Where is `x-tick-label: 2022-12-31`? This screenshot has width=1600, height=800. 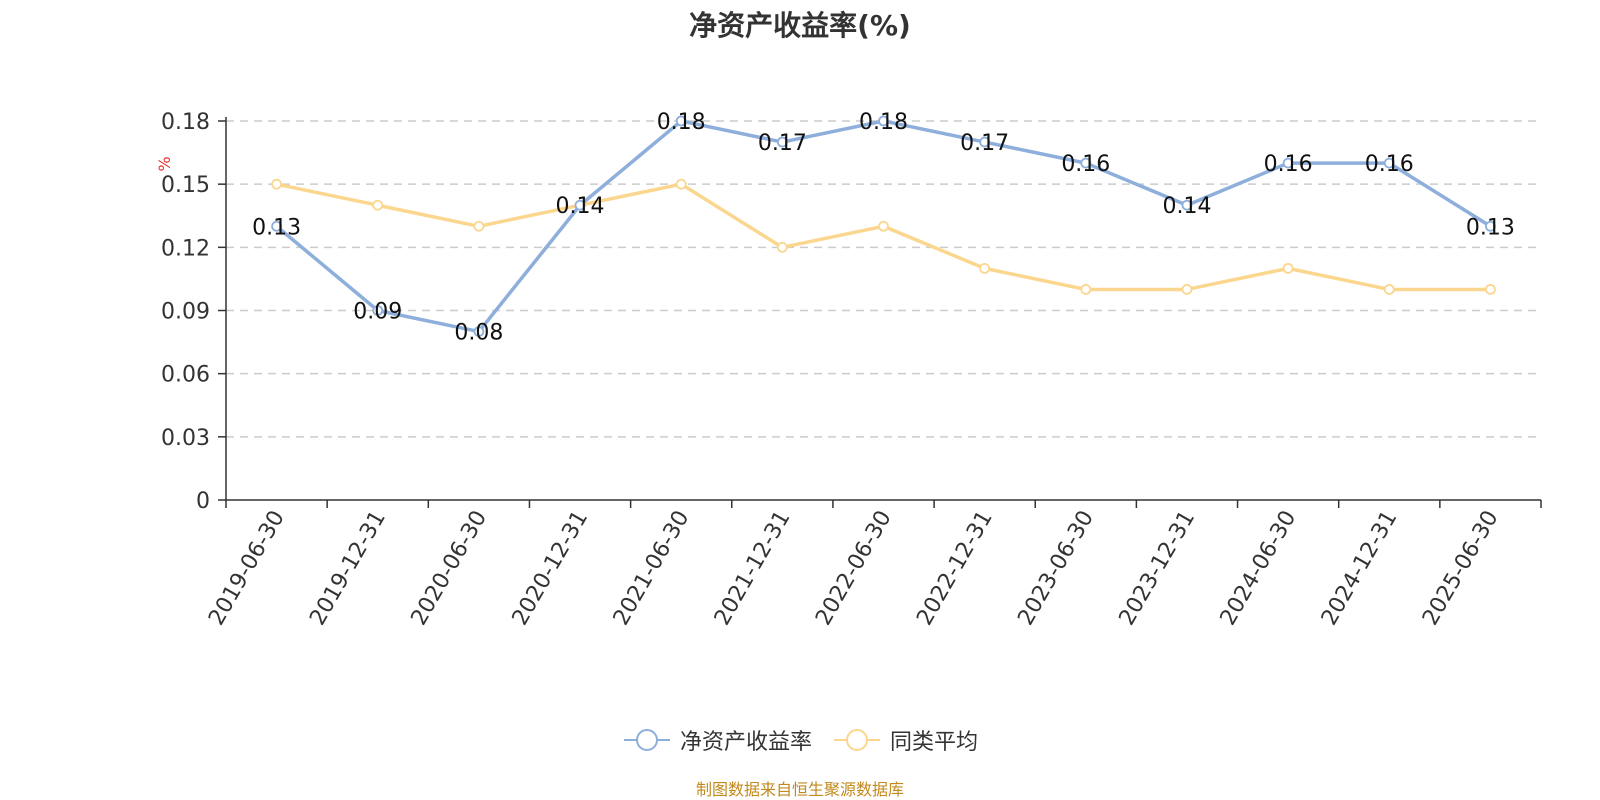
x-tick-label: 2022-12-31 is located at coordinates (955, 568).